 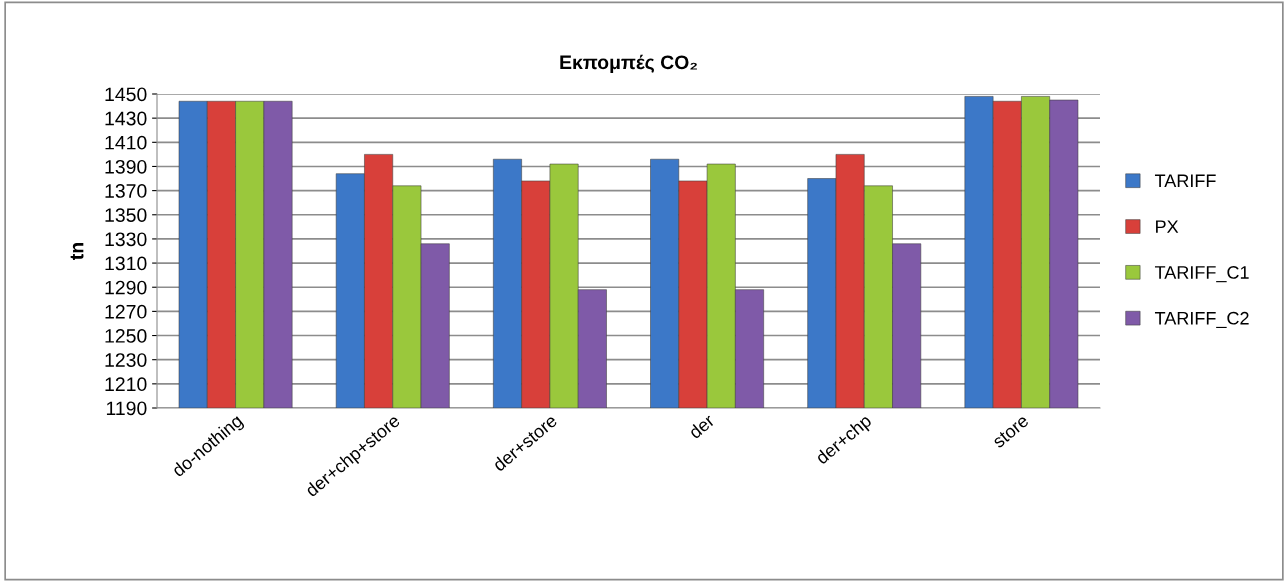 I want to click on y-tick-label: 1410, so click(x=126, y=142).